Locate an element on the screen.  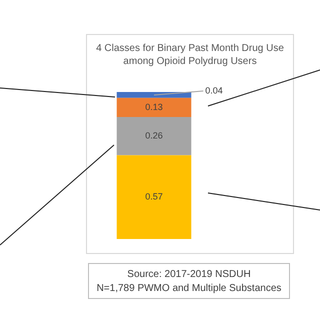
source-note: Source: 2017-2019 NSDUH is located at coordinates (189, 275).